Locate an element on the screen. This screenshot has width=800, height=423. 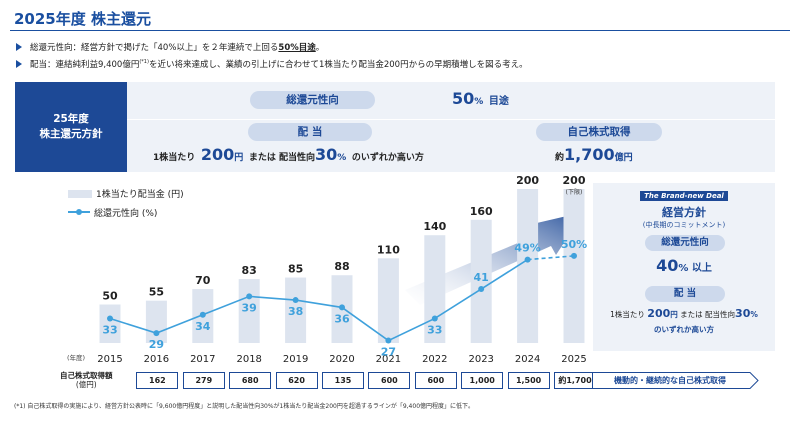
year-tick-label: 2016 is located at coordinates (156, 359).